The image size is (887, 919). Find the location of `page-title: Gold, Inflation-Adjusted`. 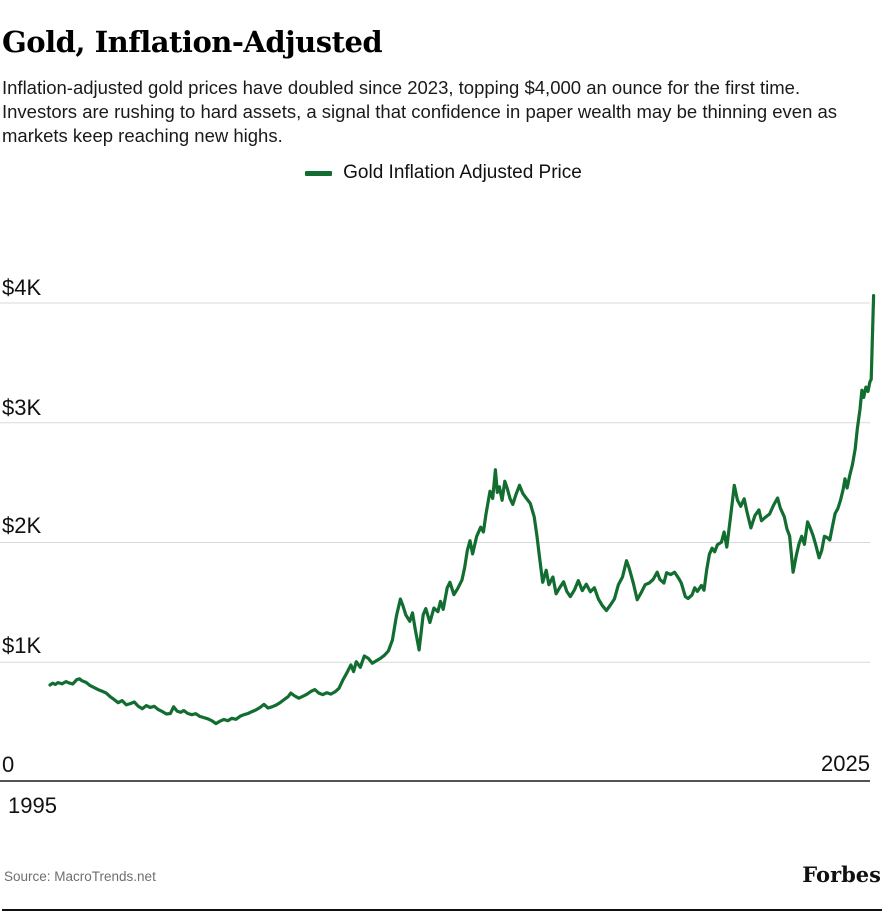

page-title: Gold, Inflation-Adjusted is located at coordinates (192, 42).